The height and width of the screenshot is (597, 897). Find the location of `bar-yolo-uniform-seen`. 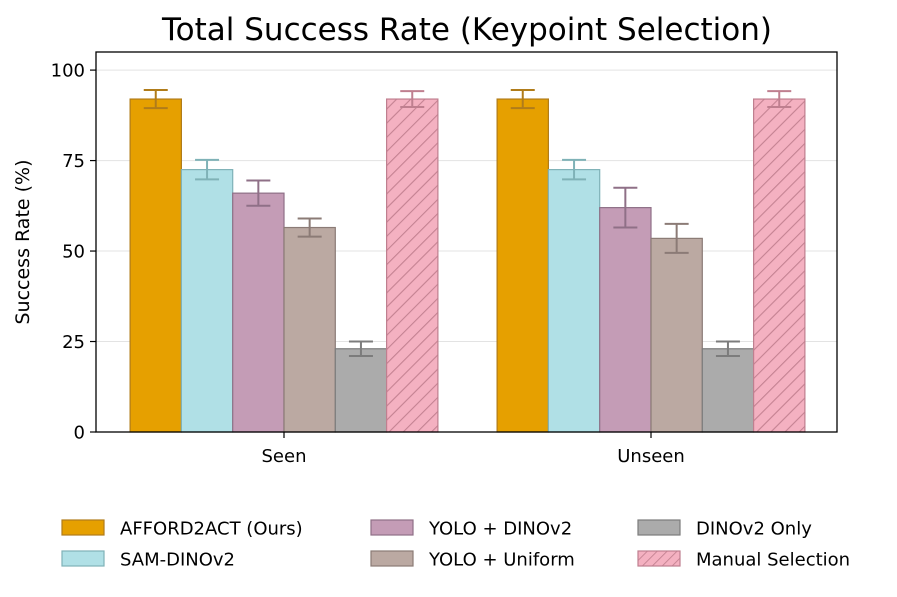

bar-yolo-uniform-seen is located at coordinates (309, 329).